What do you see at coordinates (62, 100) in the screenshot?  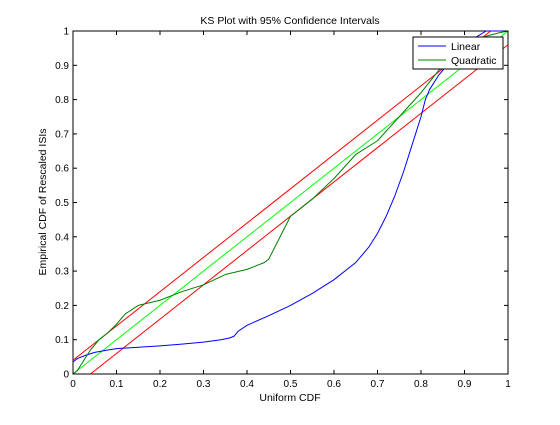 I see `y-tick-label-8: 0.8` at bounding box center [62, 100].